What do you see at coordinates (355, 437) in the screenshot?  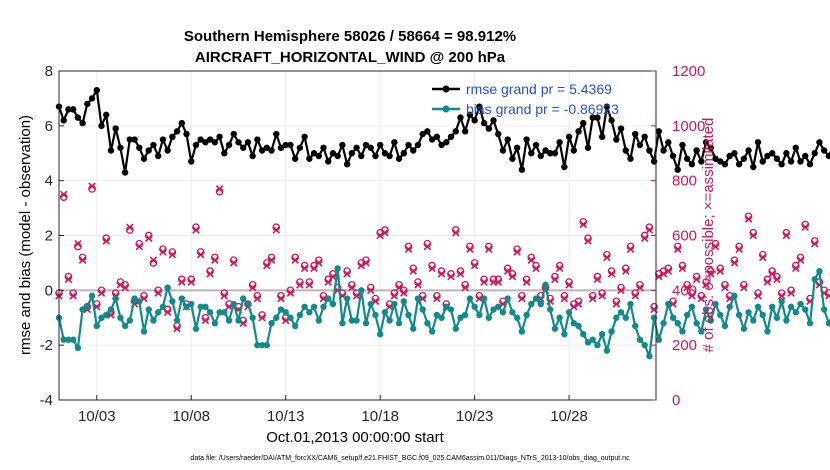 I see `x-axis-label: Oct.01,2013 00:00:00 start` at bounding box center [355, 437].